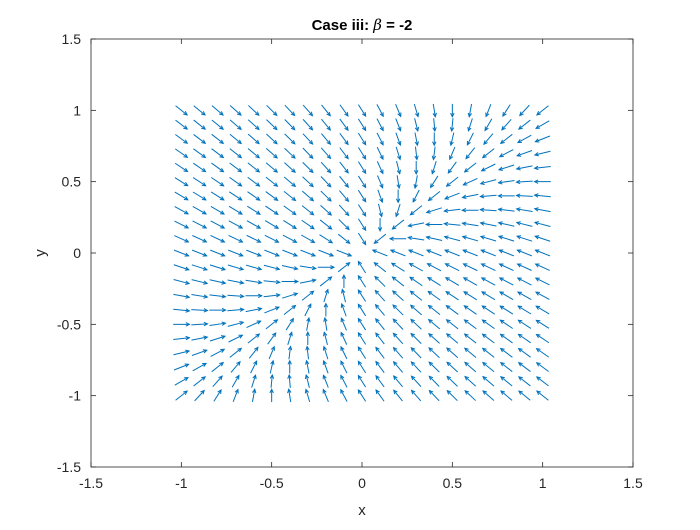  Describe the element at coordinates (453, 483) in the screenshot. I see `x-tick-label: 0.5` at that location.